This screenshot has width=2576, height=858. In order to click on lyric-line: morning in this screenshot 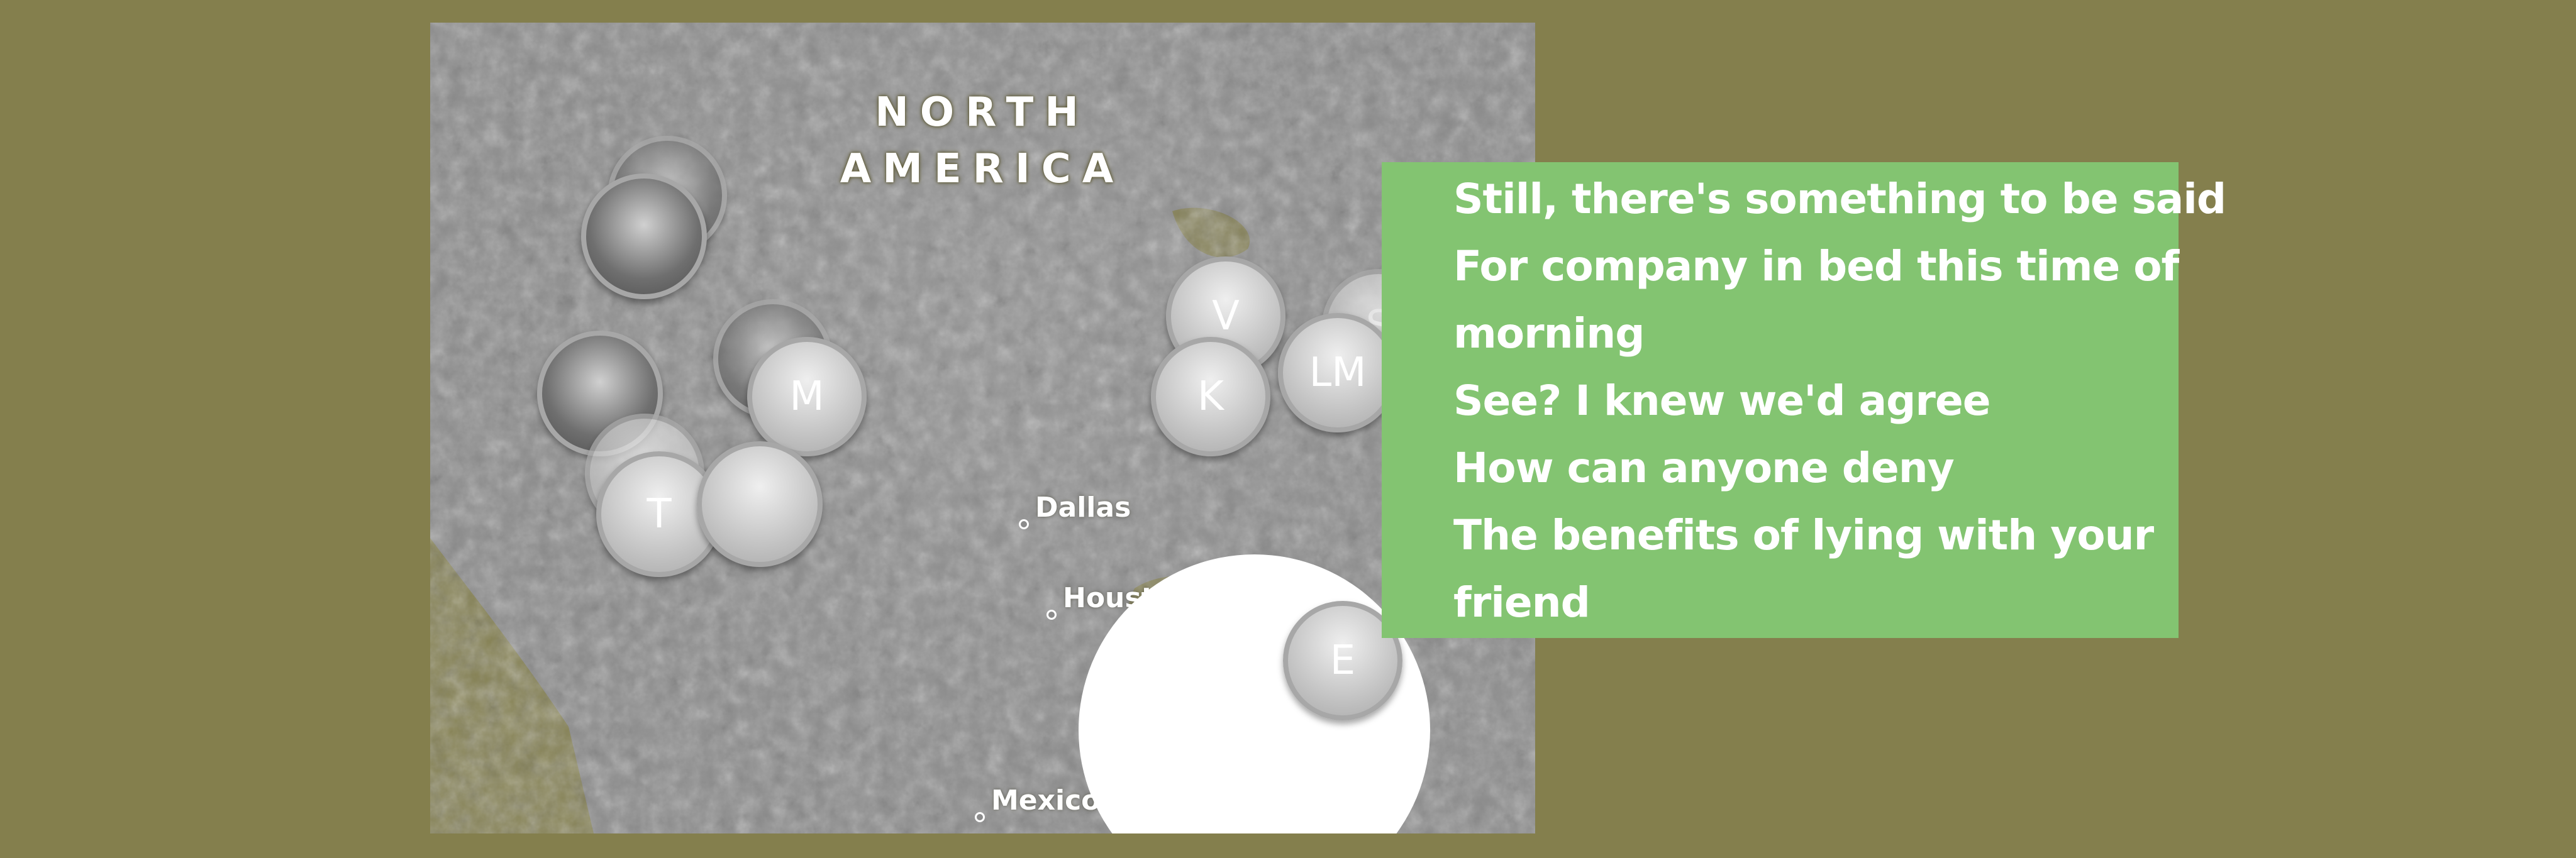, I will do `click(1549, 333)`.